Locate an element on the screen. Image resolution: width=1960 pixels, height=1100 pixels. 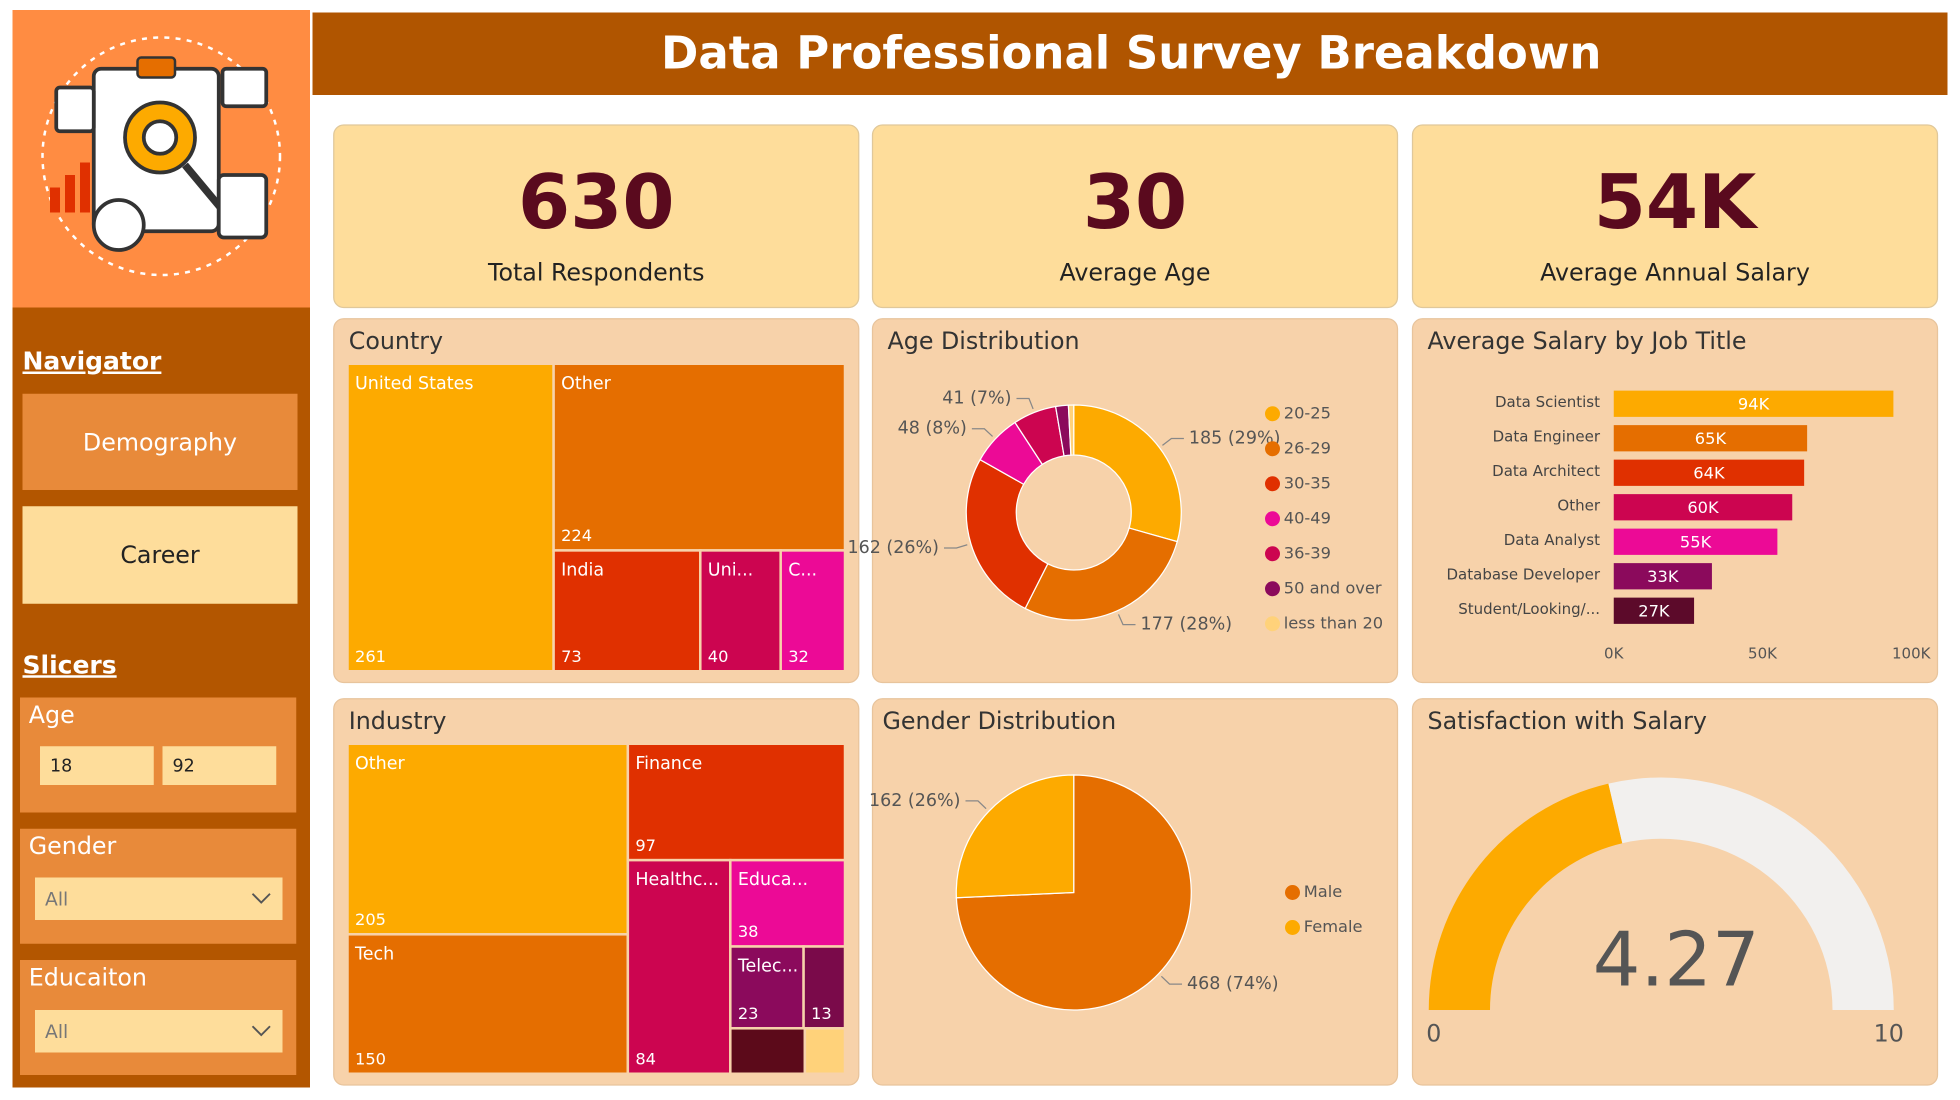
tile-value: 97 is located at coordinates (645, 845).